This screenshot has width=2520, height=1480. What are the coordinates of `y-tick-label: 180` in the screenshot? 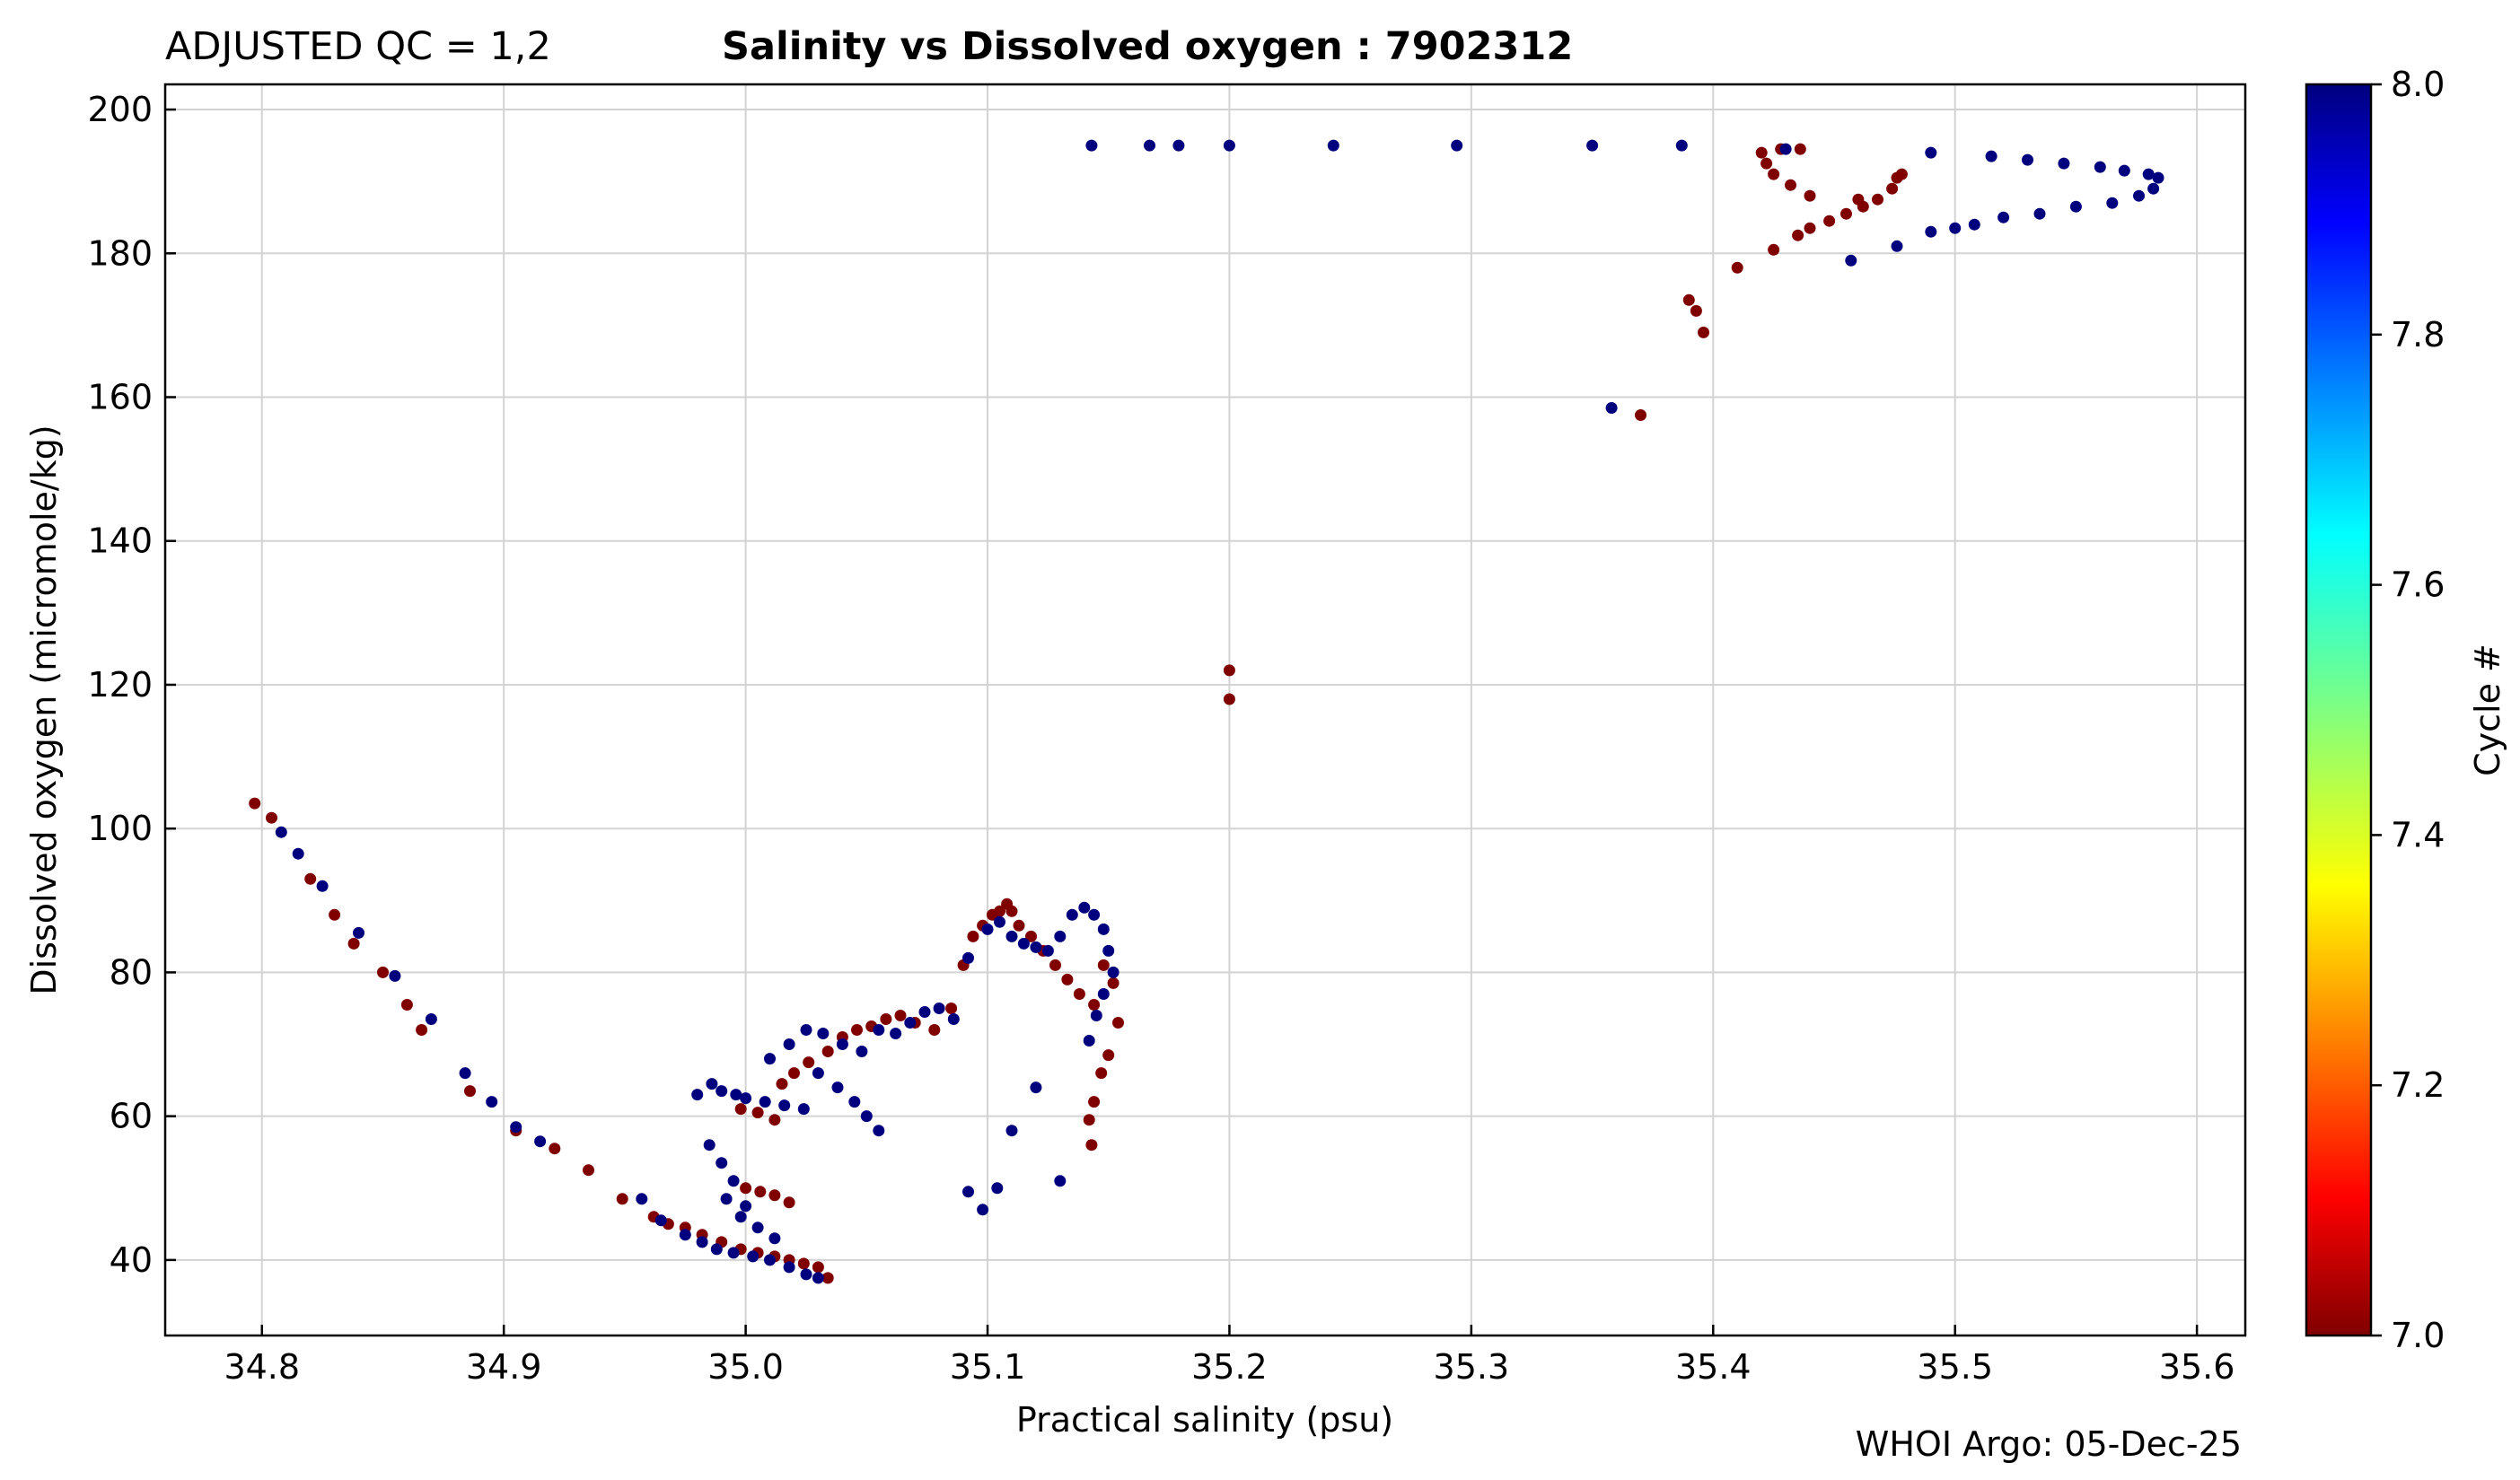 It's located at (120, 253).